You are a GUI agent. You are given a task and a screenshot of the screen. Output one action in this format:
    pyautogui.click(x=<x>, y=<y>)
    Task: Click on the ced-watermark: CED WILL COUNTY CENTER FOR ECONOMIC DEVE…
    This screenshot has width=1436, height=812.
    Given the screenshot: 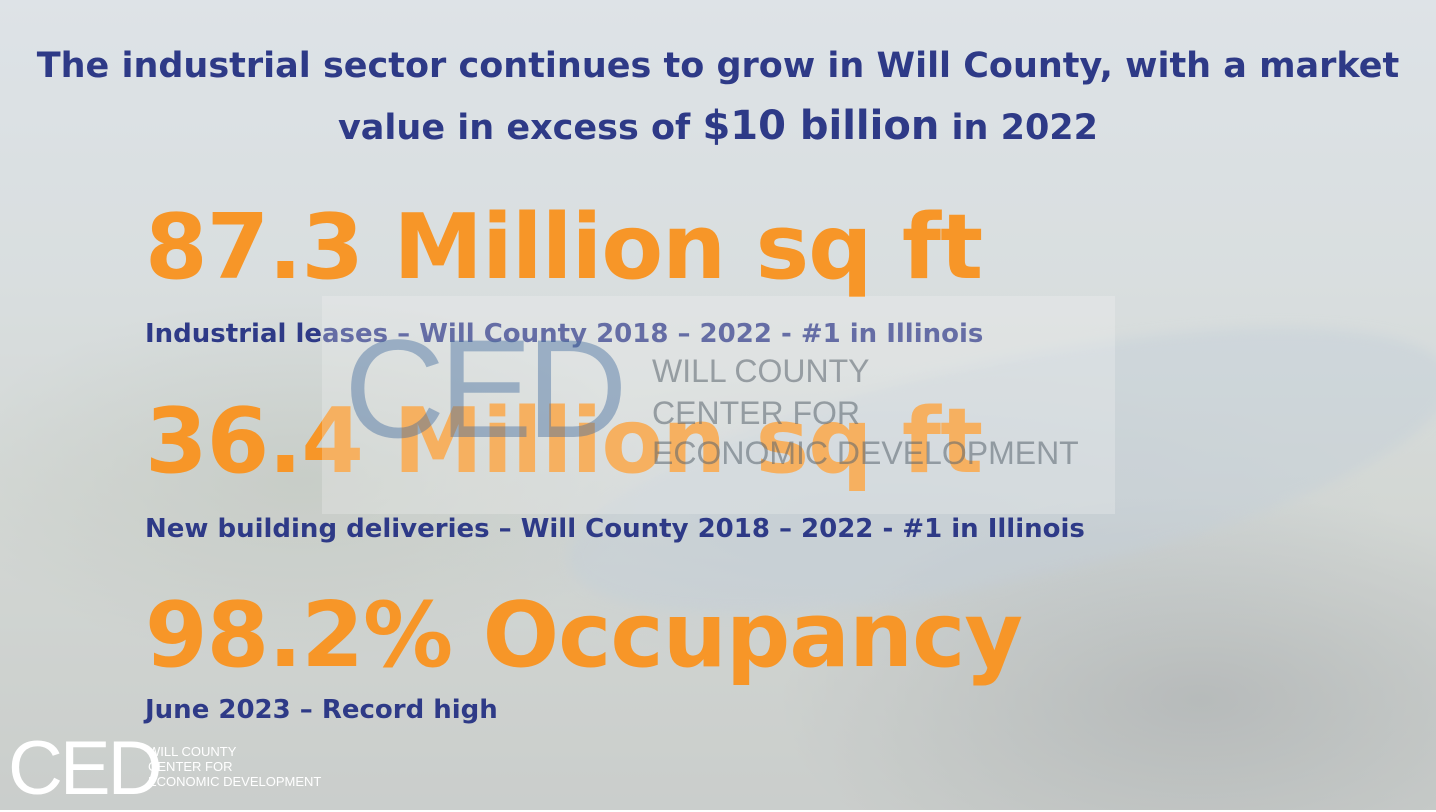 What is the action you would take?
    pyautogui.click(x=718, y=405)
    